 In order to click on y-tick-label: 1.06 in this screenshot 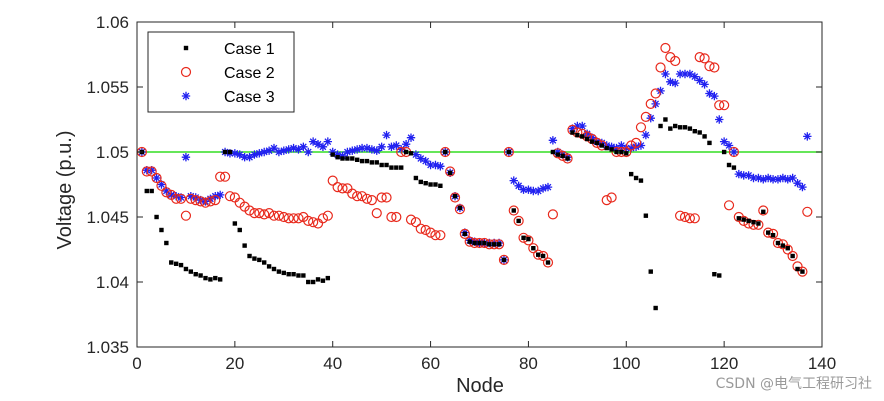, I will do `click(112, 22)`.